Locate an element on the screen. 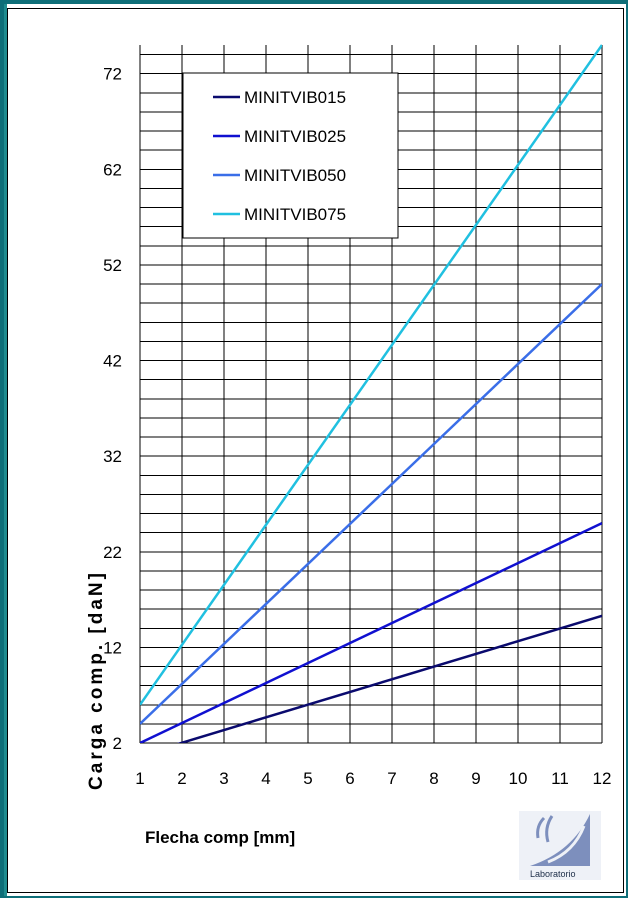 The width and height of the screenshot is (628, 898). y-axis-label: Carga comp. [daN] is located at coordinates (96, 680).